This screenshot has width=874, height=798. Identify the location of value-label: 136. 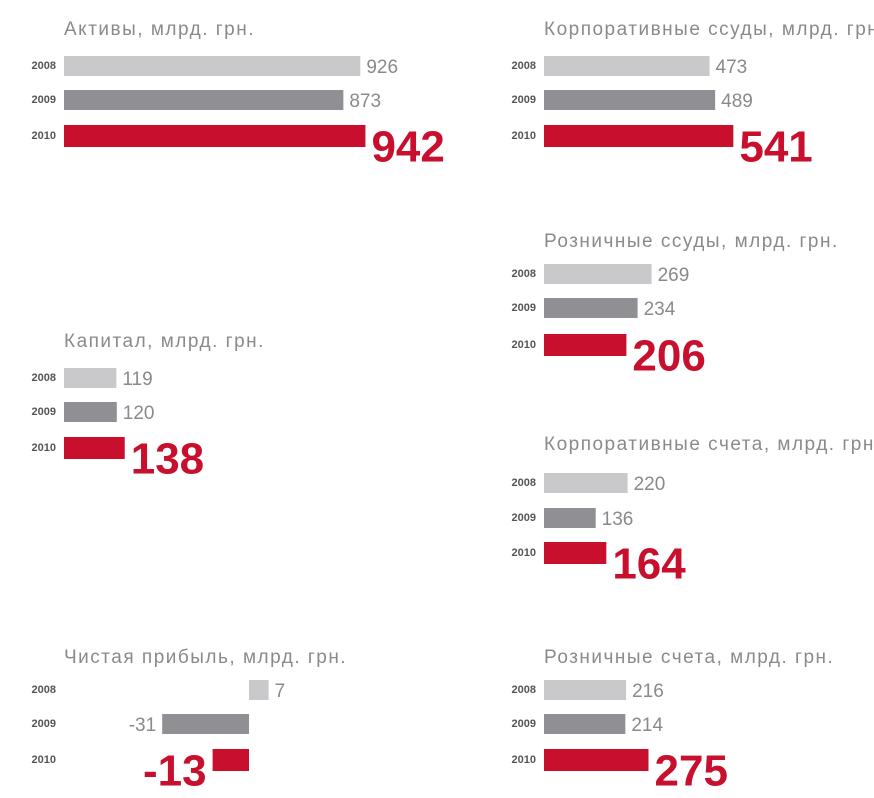
(618, 519).